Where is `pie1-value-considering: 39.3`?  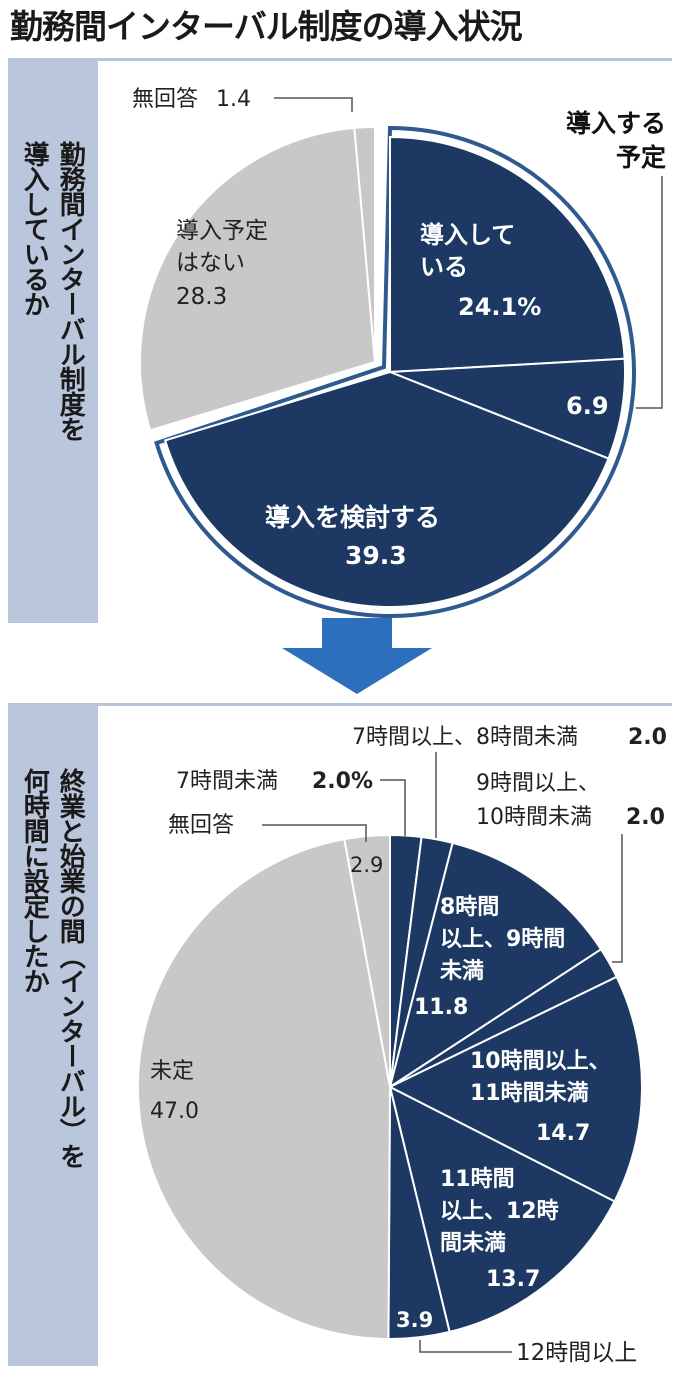 pie1-value-considering: 39.3 is located at coordinates (376, 555).